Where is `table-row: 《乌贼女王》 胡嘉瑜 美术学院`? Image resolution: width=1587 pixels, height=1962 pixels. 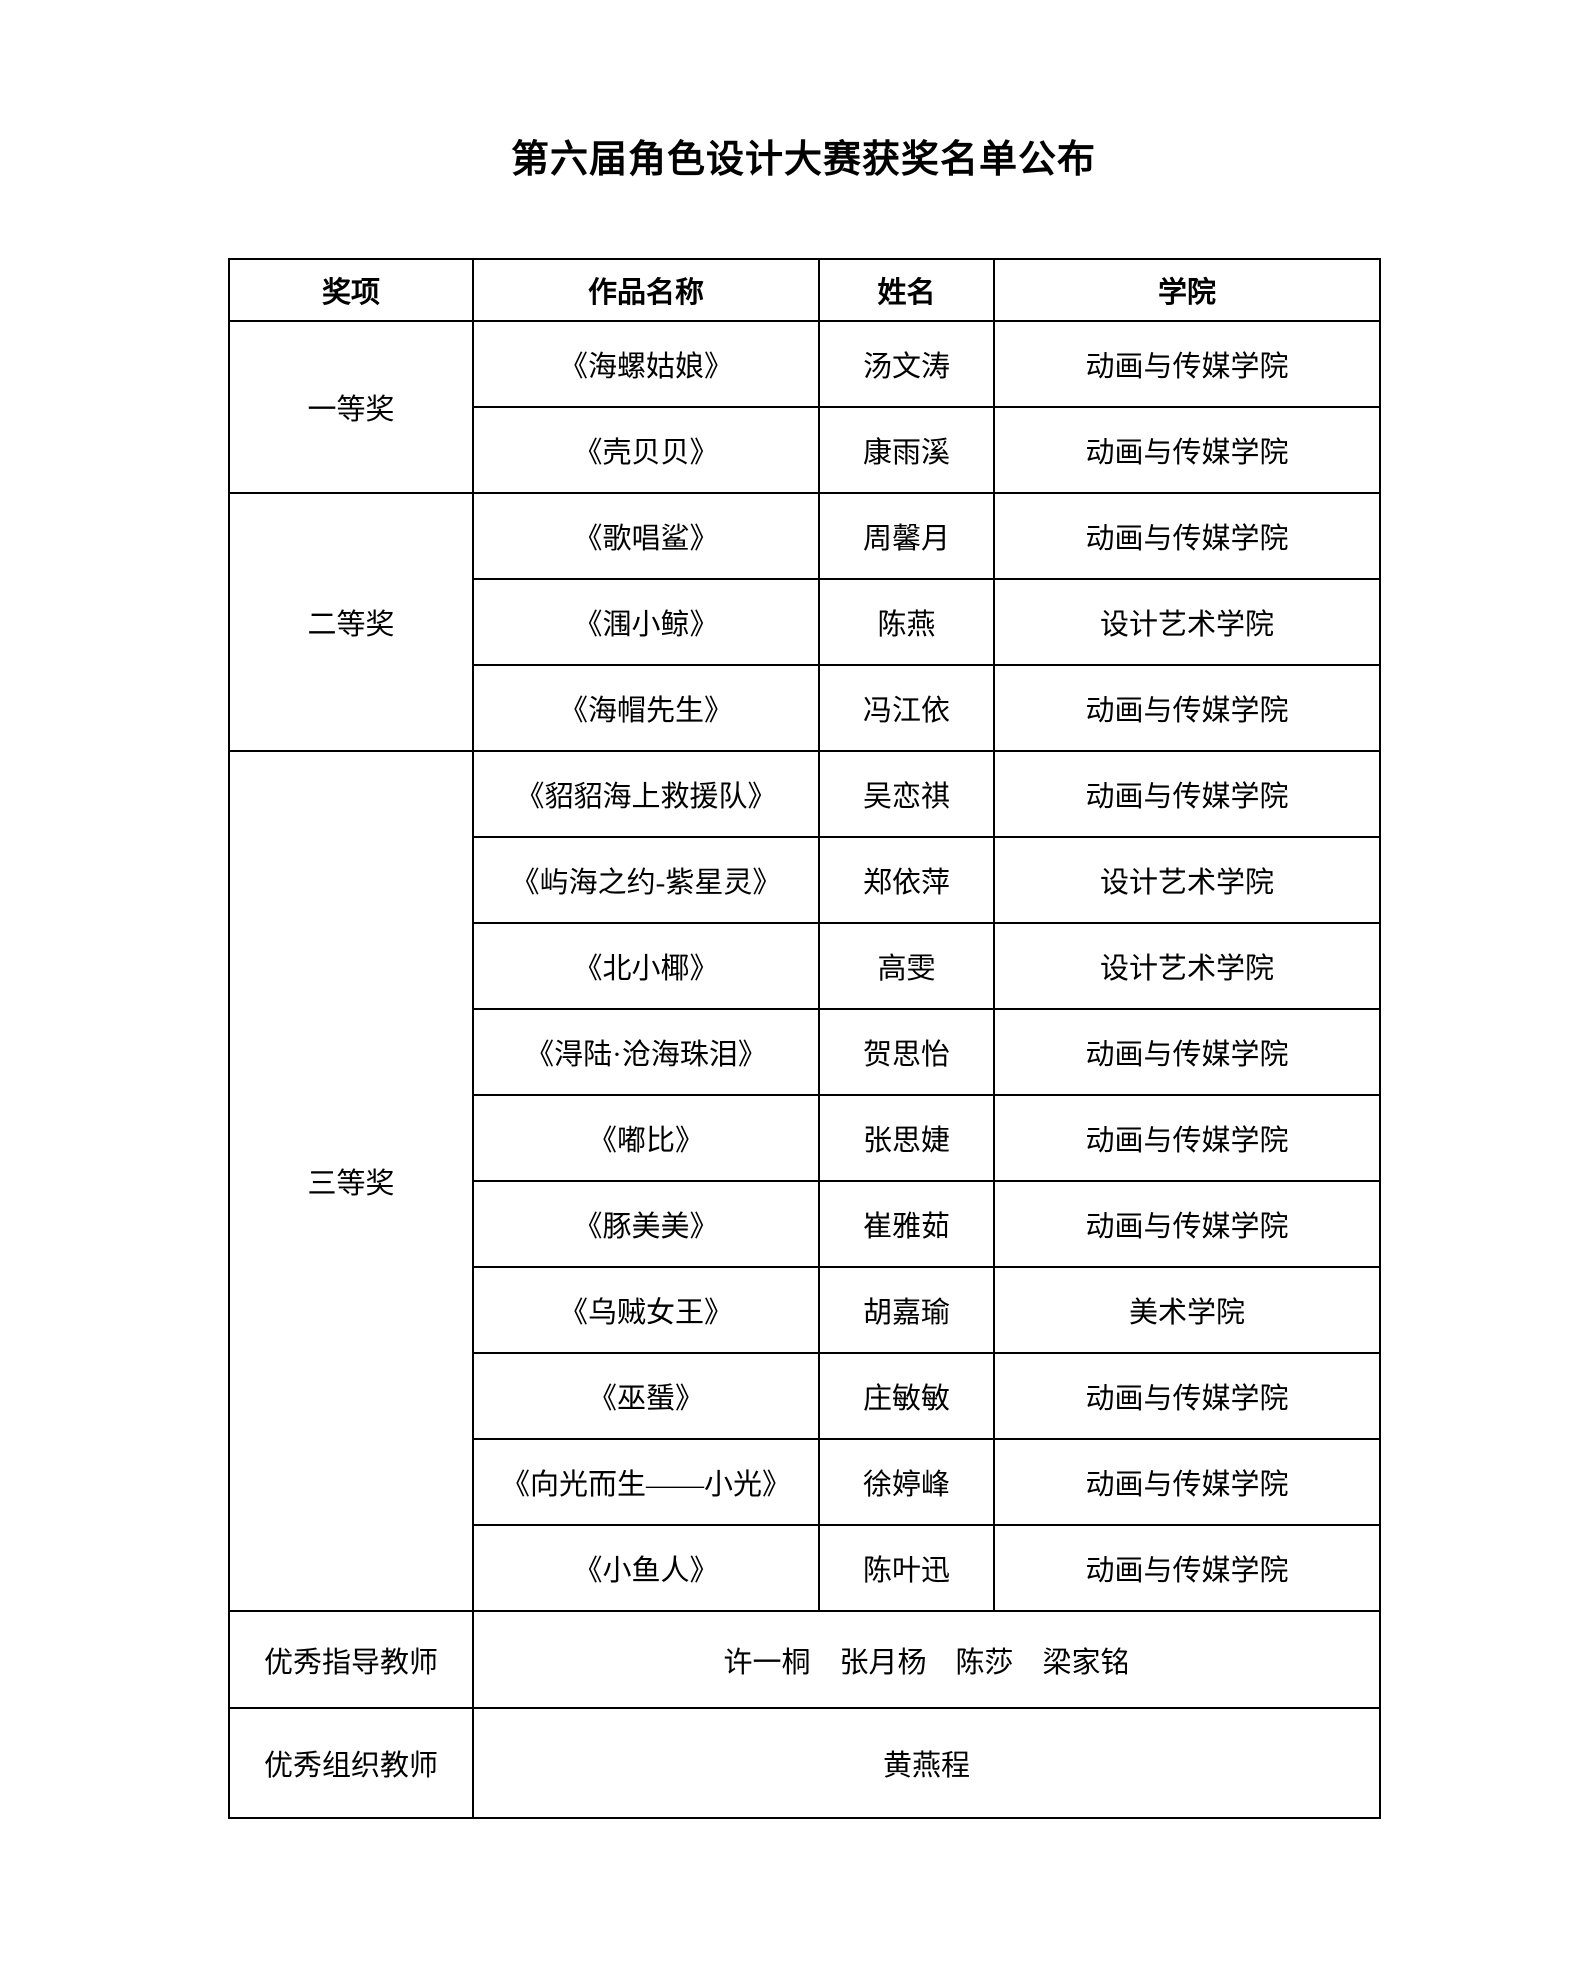 table-row: 《乌贼女王》 胡嘉瑜 美术学院 is located at coordinates (805, 1310).